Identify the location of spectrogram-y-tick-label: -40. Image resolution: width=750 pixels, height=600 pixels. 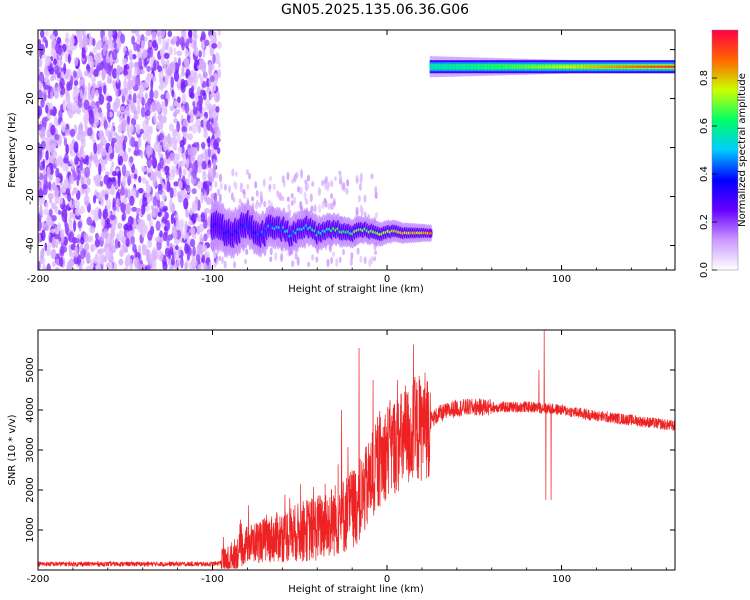
(30, 245).